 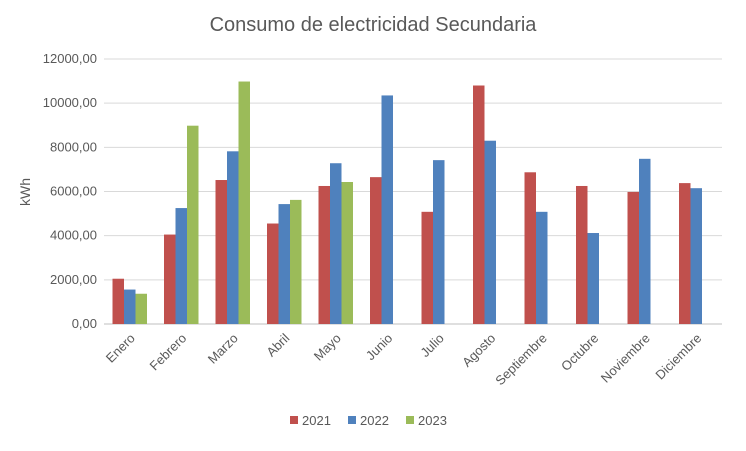 I want to click on bar-2022-febrero, so click(x=181, y=266).